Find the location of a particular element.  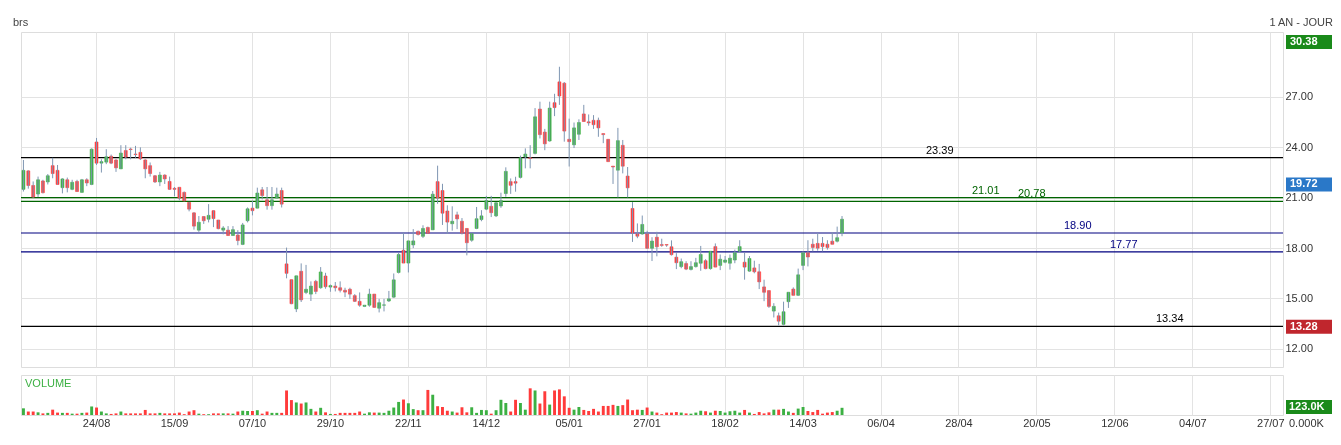

y-tick-label: 24.00 is located at coordinates (1299, 146).